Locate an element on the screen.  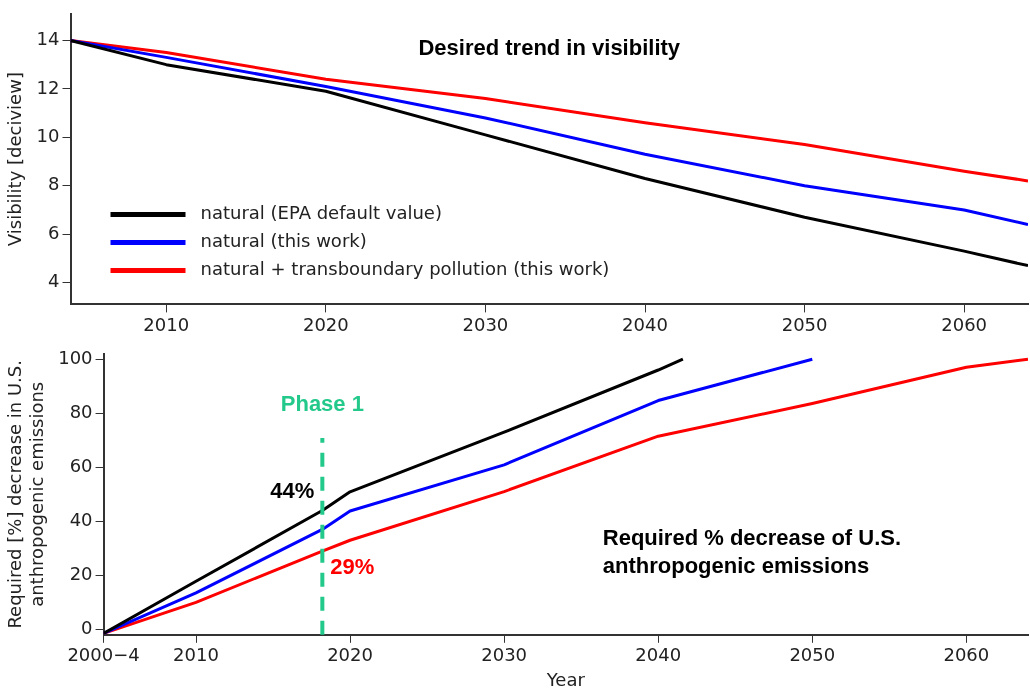
y-axis-title: Visibility [deciview] is located at coordinates (15, 159).